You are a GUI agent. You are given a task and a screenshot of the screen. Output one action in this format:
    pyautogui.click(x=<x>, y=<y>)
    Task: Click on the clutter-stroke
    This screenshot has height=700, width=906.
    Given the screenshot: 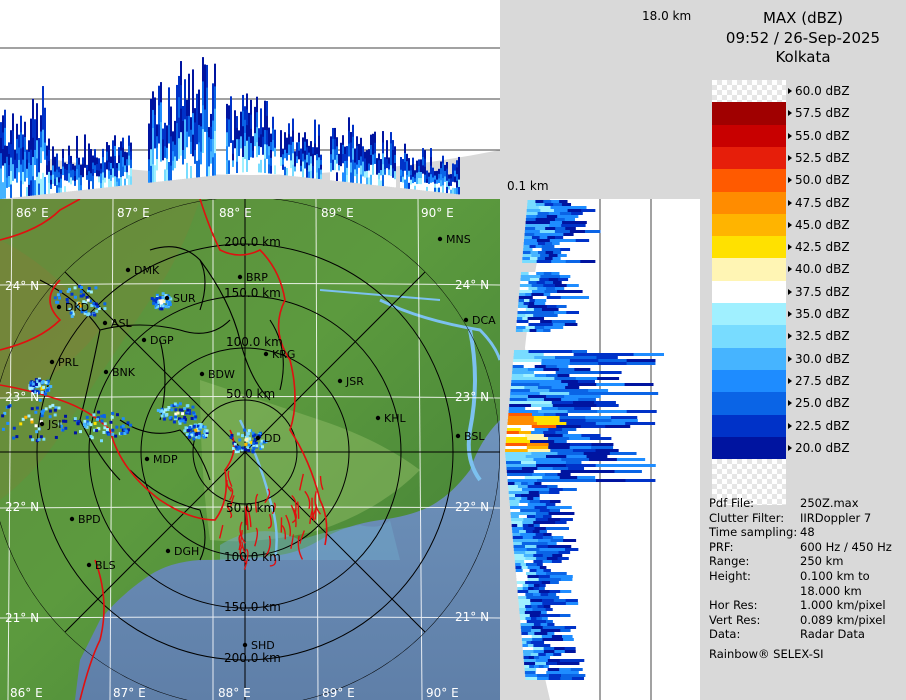 What is the action you would take?
    pyautogui.click(x=256, y=537)
    